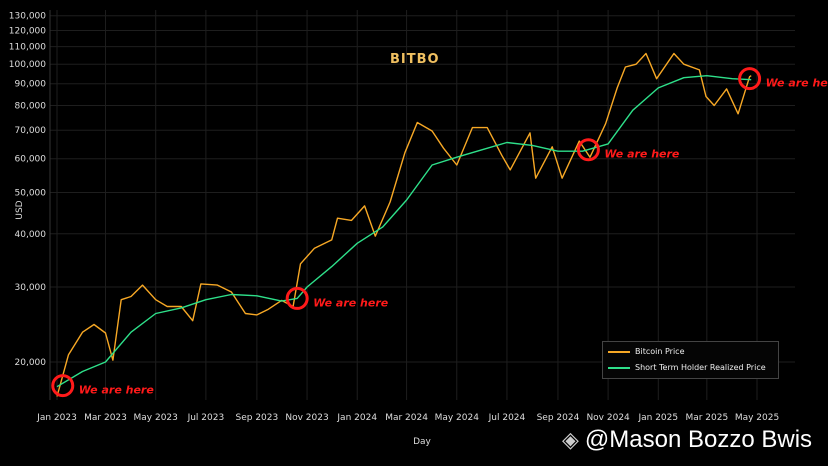 The image size is (828, 466). What do you see at coordinates (31, 235) in the screenshot?
I see `y-tick-label: 40,000` at bounding box center [31, 235].